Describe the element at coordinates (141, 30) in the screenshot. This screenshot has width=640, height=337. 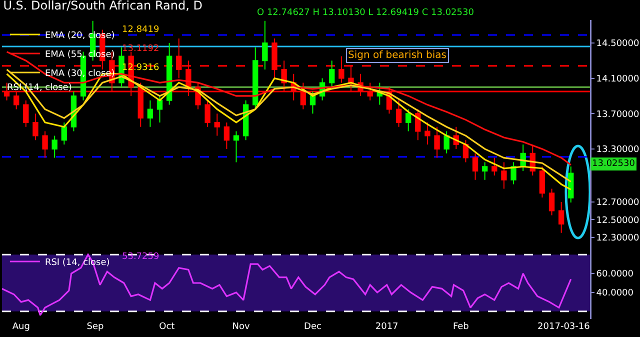
I see `annotation: 12.8419` at that location.